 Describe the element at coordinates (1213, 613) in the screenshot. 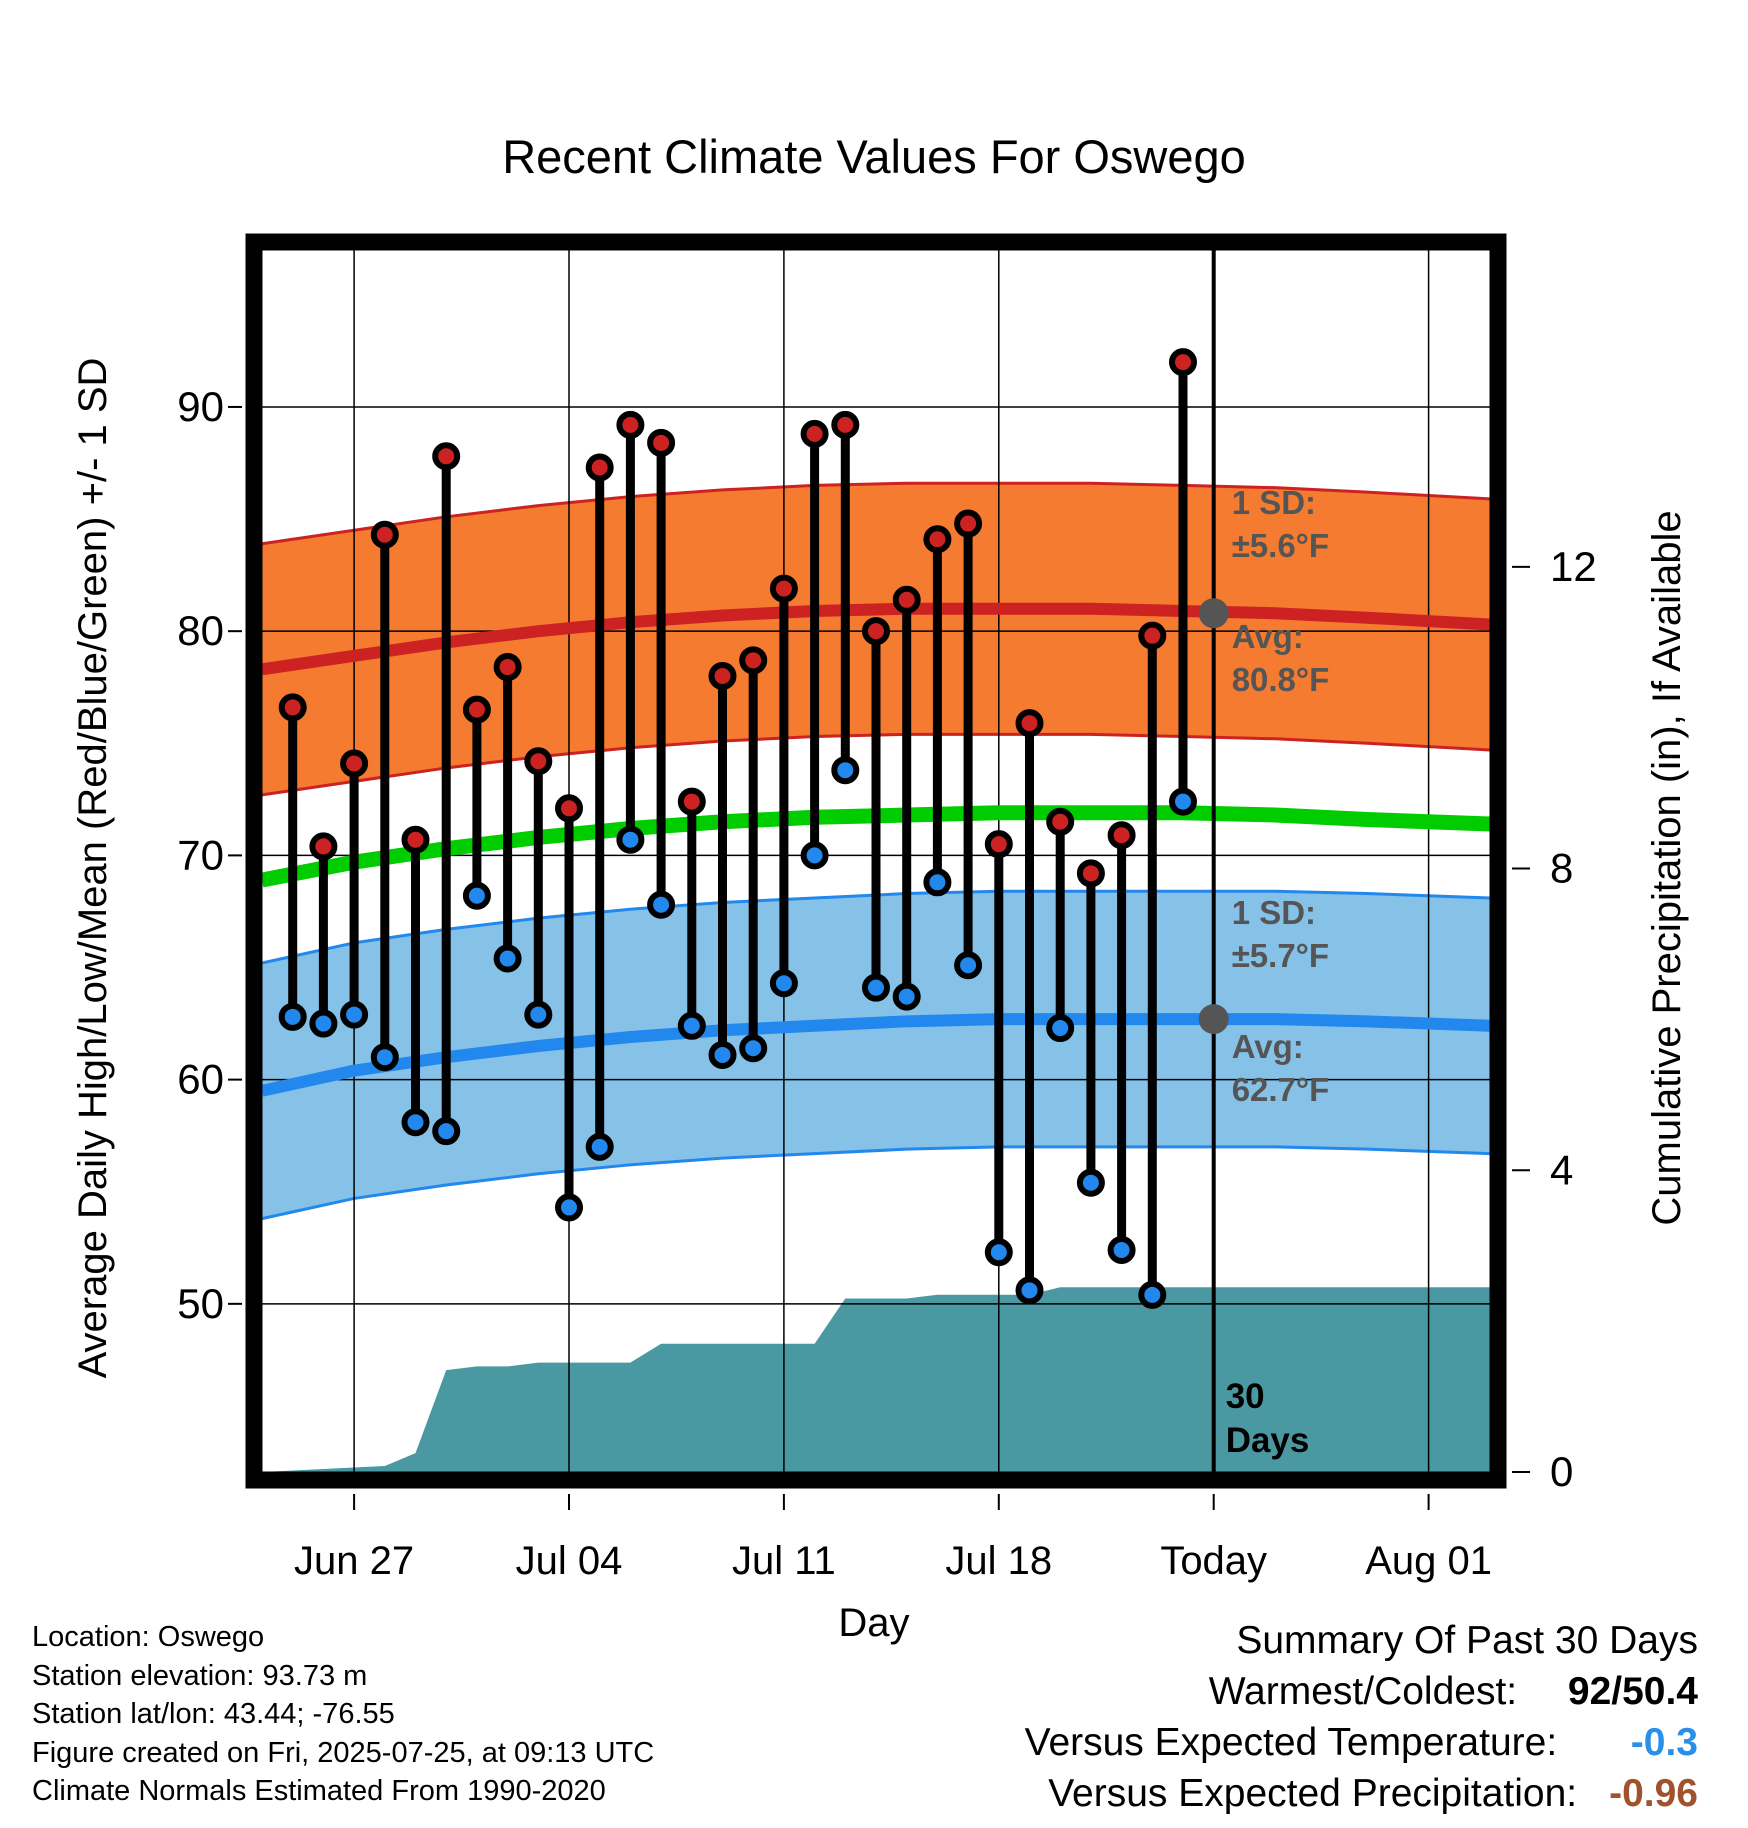

I see `avg-high-marker` at that location.